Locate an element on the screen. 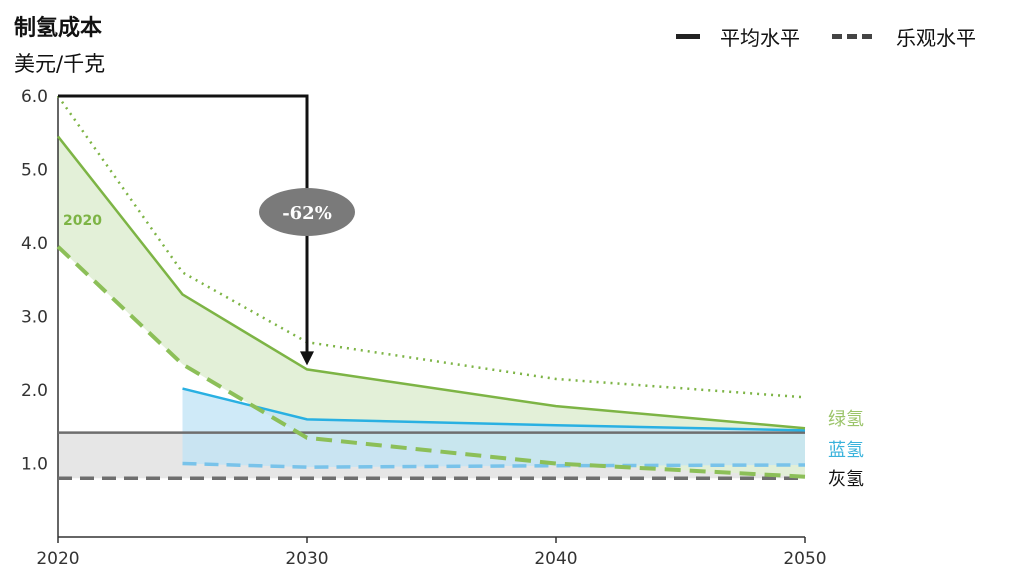 This screenshot has height=576, width=1011. y-tick-label: 5.0 is located at coordinates (34, 171).